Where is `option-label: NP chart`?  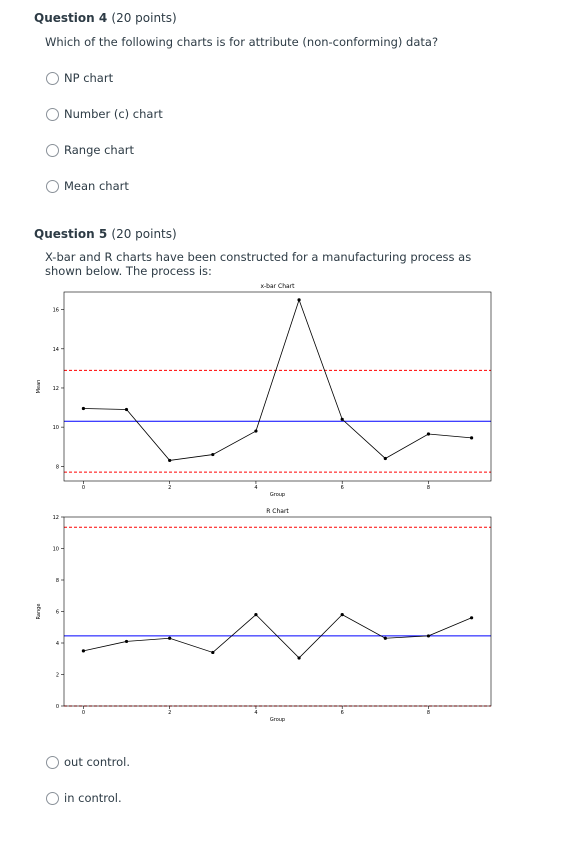 option-label: NP chart is located at coordinates (89, 78).